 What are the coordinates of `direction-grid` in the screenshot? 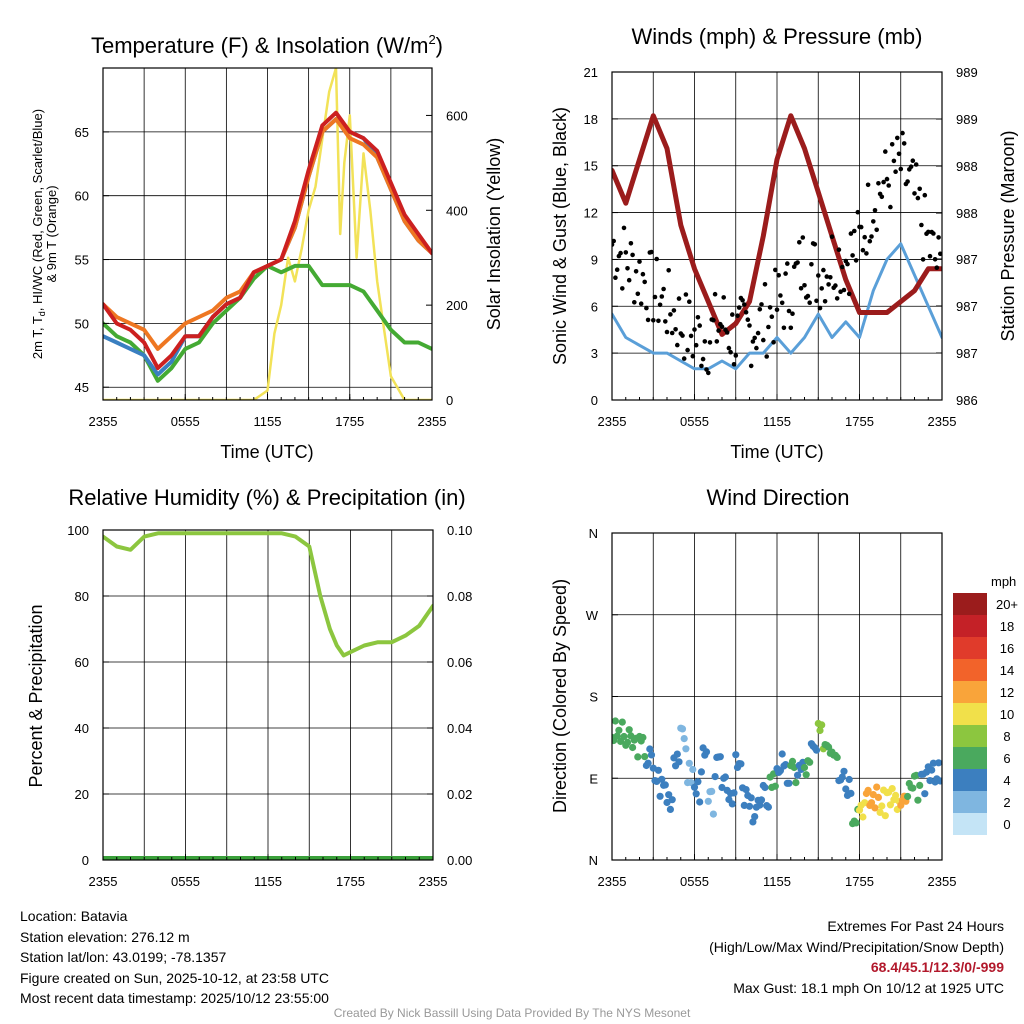 It's located at (777, 696).